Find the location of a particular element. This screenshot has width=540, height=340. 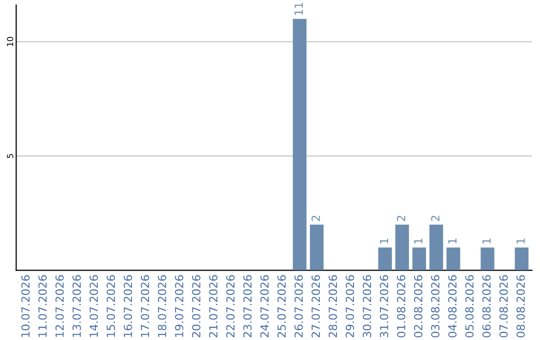

x-tick-label: 22.07.2026 is located at coordinates (230, 306).